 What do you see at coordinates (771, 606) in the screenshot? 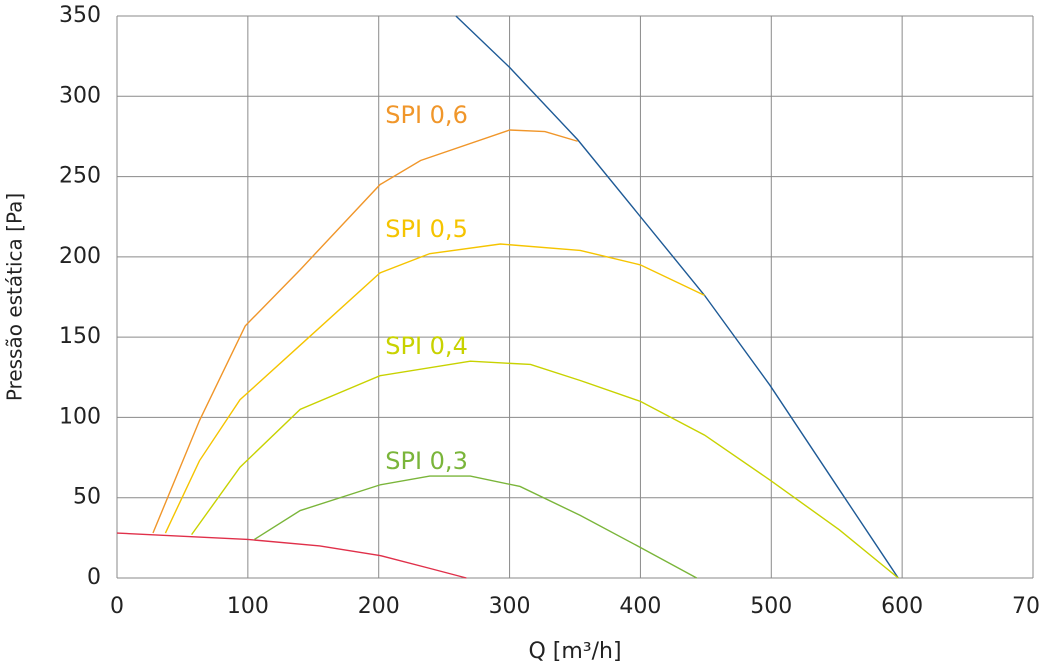
I see `x-tick-label: 500` at bounding box center [771, 606].